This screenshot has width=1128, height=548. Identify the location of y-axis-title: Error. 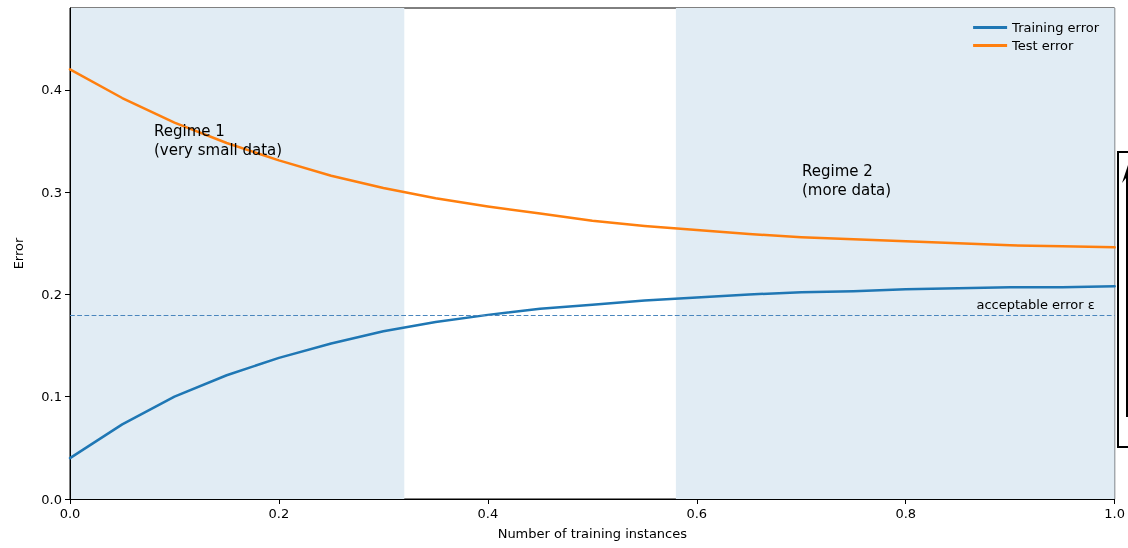
(18, 253).